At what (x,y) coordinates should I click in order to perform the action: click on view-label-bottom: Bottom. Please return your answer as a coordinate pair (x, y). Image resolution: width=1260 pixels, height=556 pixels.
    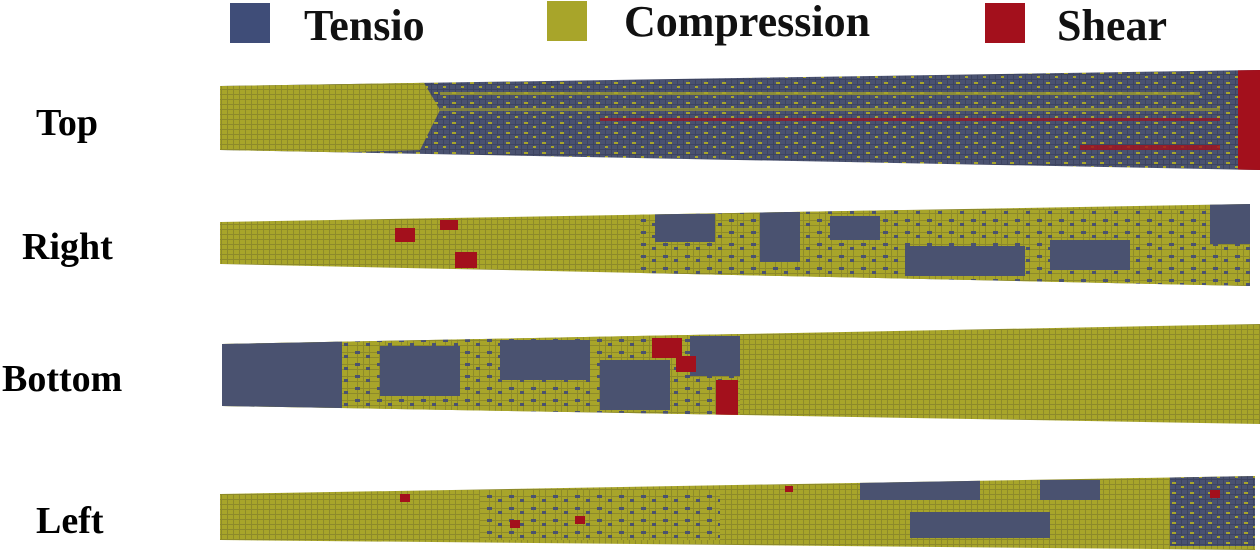
    Looking at the image, I should click on (62, 379).